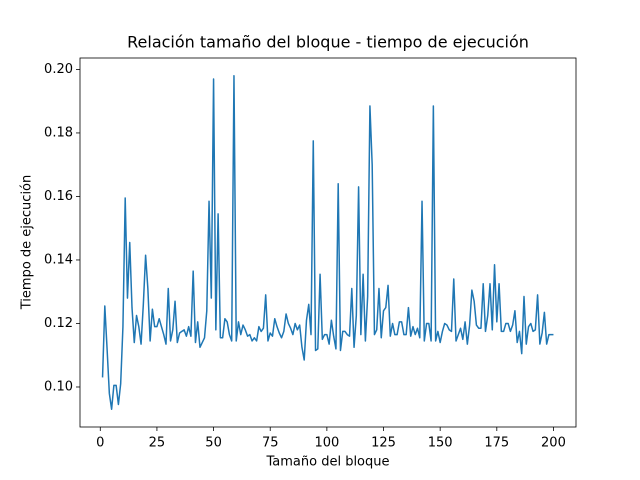  Describe the element at coordinates (213, 443) in the screenshot. I see `x-tick-label: 50` at that location.